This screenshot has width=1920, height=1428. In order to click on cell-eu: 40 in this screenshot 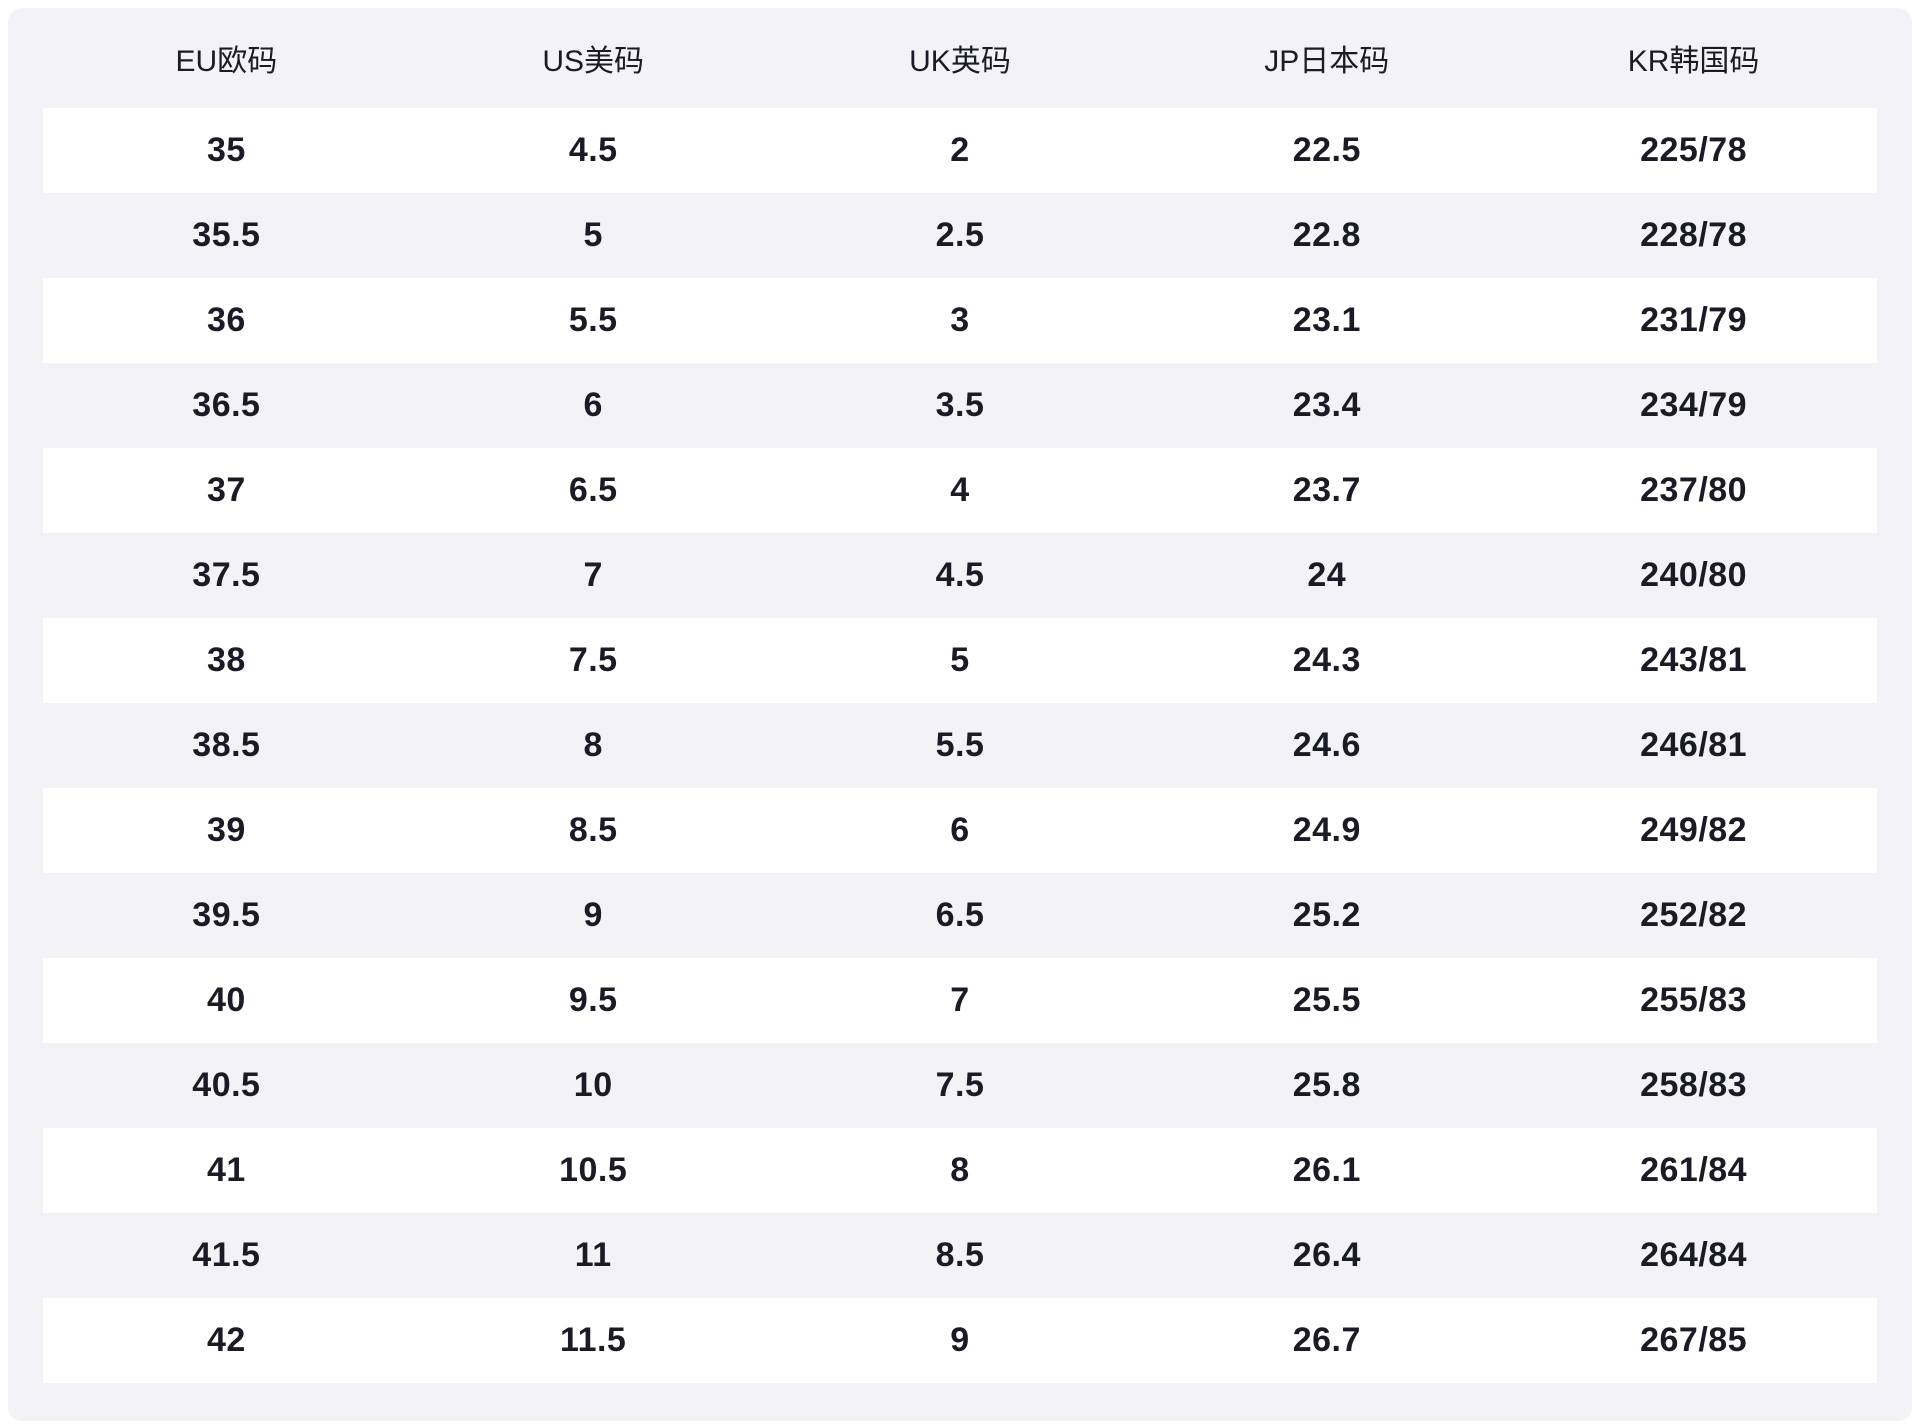, I will do `click(226, 1000)`.